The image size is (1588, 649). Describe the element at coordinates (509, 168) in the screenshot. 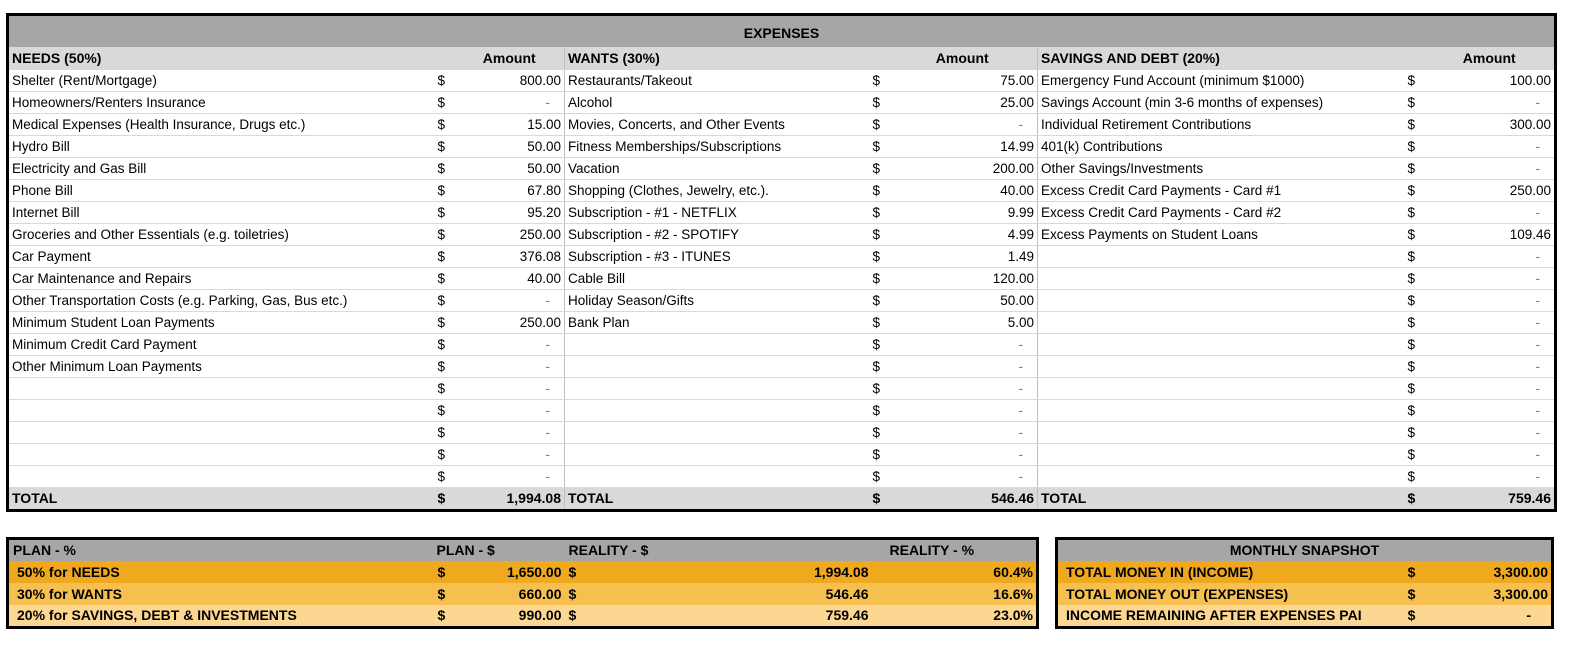

I see `needs-item-amount: 50.00` at that location.